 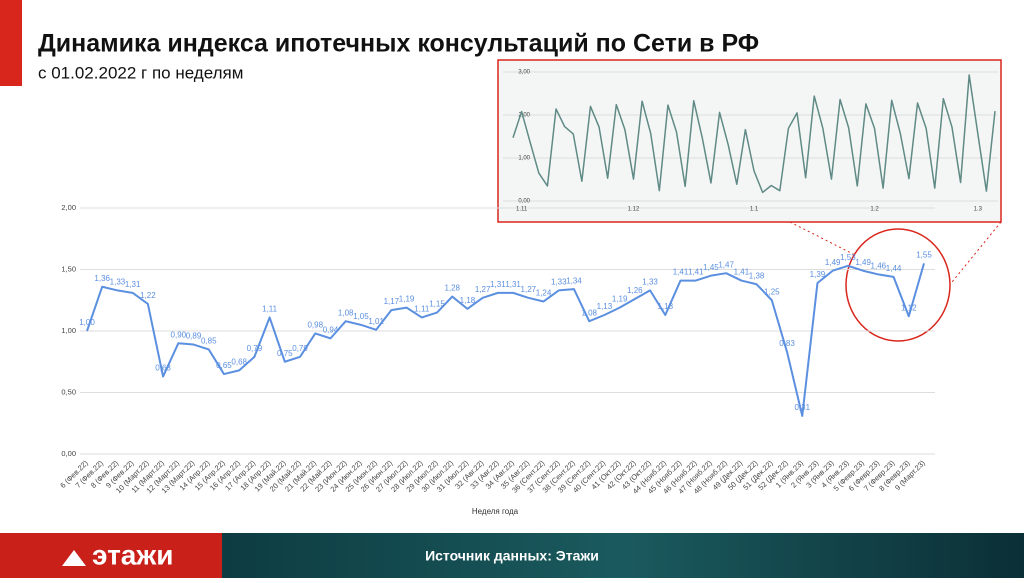 I want to click on data-label: 1,00, so click(x=87, y=322).